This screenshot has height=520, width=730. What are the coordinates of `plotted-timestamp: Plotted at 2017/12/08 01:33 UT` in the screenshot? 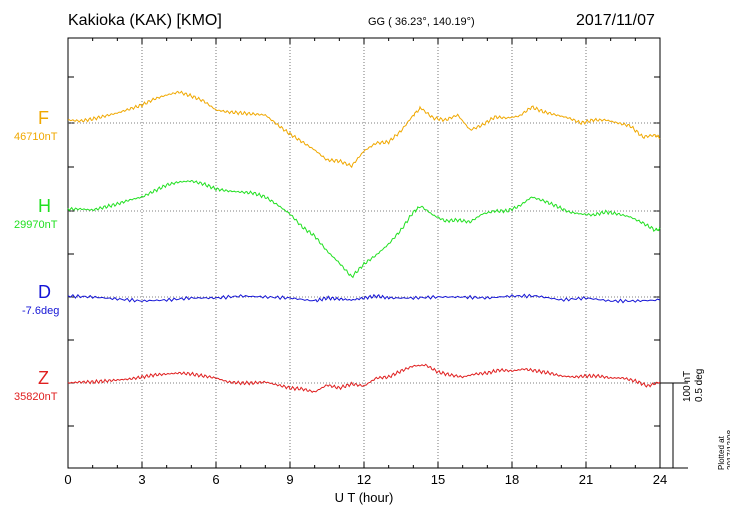 It's located at (723, 449).